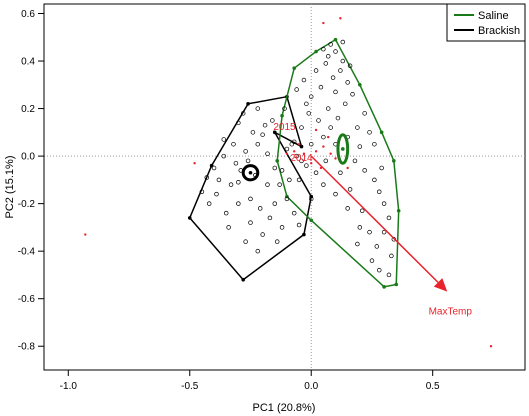 The width and height of the screenshot is (529, 416). I want to click on legend-label-brackish: Brackish, so click(499, 31).